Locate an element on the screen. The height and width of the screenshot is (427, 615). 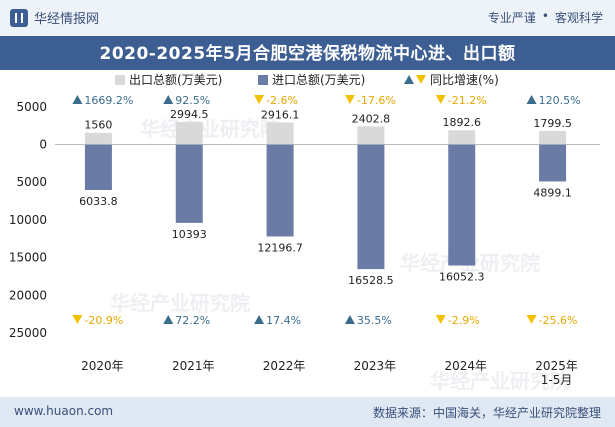
legend-label-export: 出口总额(万美元) is located at coordinates (175, 80).